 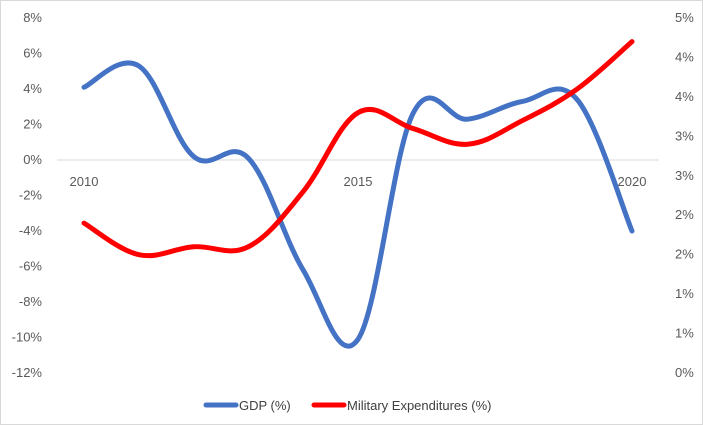 I want to click on x-axis-ticks: 2010 2015 2020, so click(x=358, y=181).